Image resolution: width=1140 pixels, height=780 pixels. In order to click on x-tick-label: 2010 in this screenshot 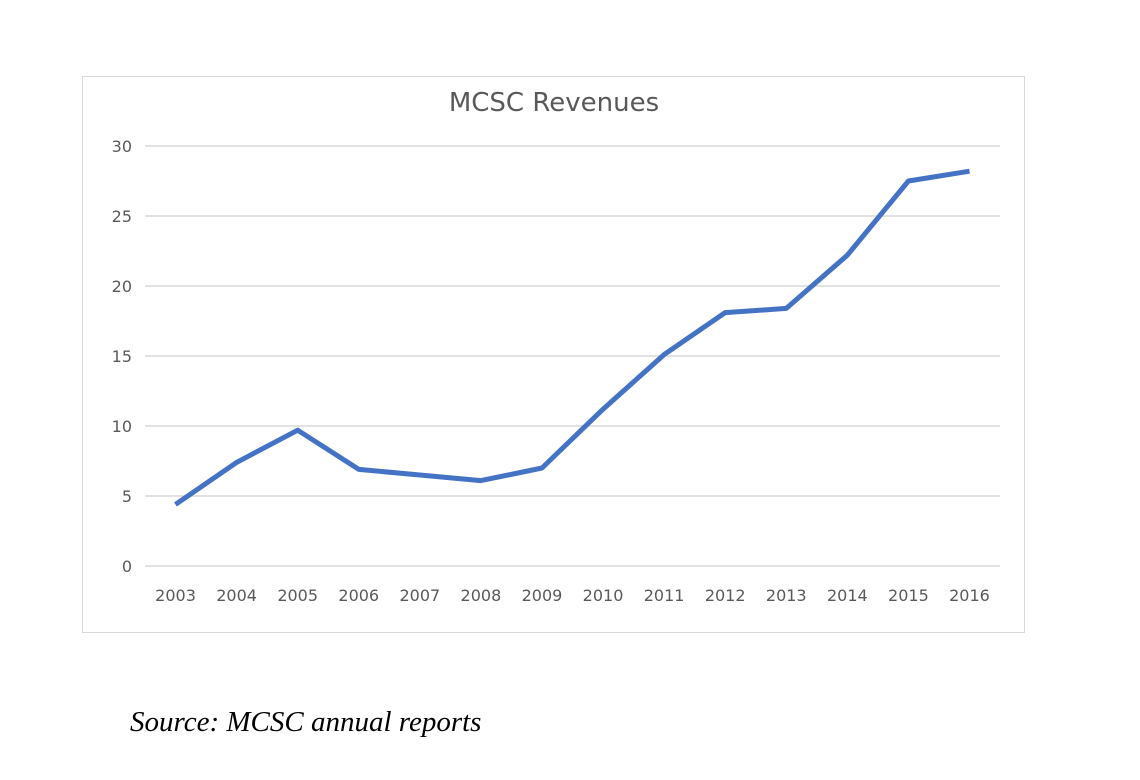, I will do `click(603, 595)`.